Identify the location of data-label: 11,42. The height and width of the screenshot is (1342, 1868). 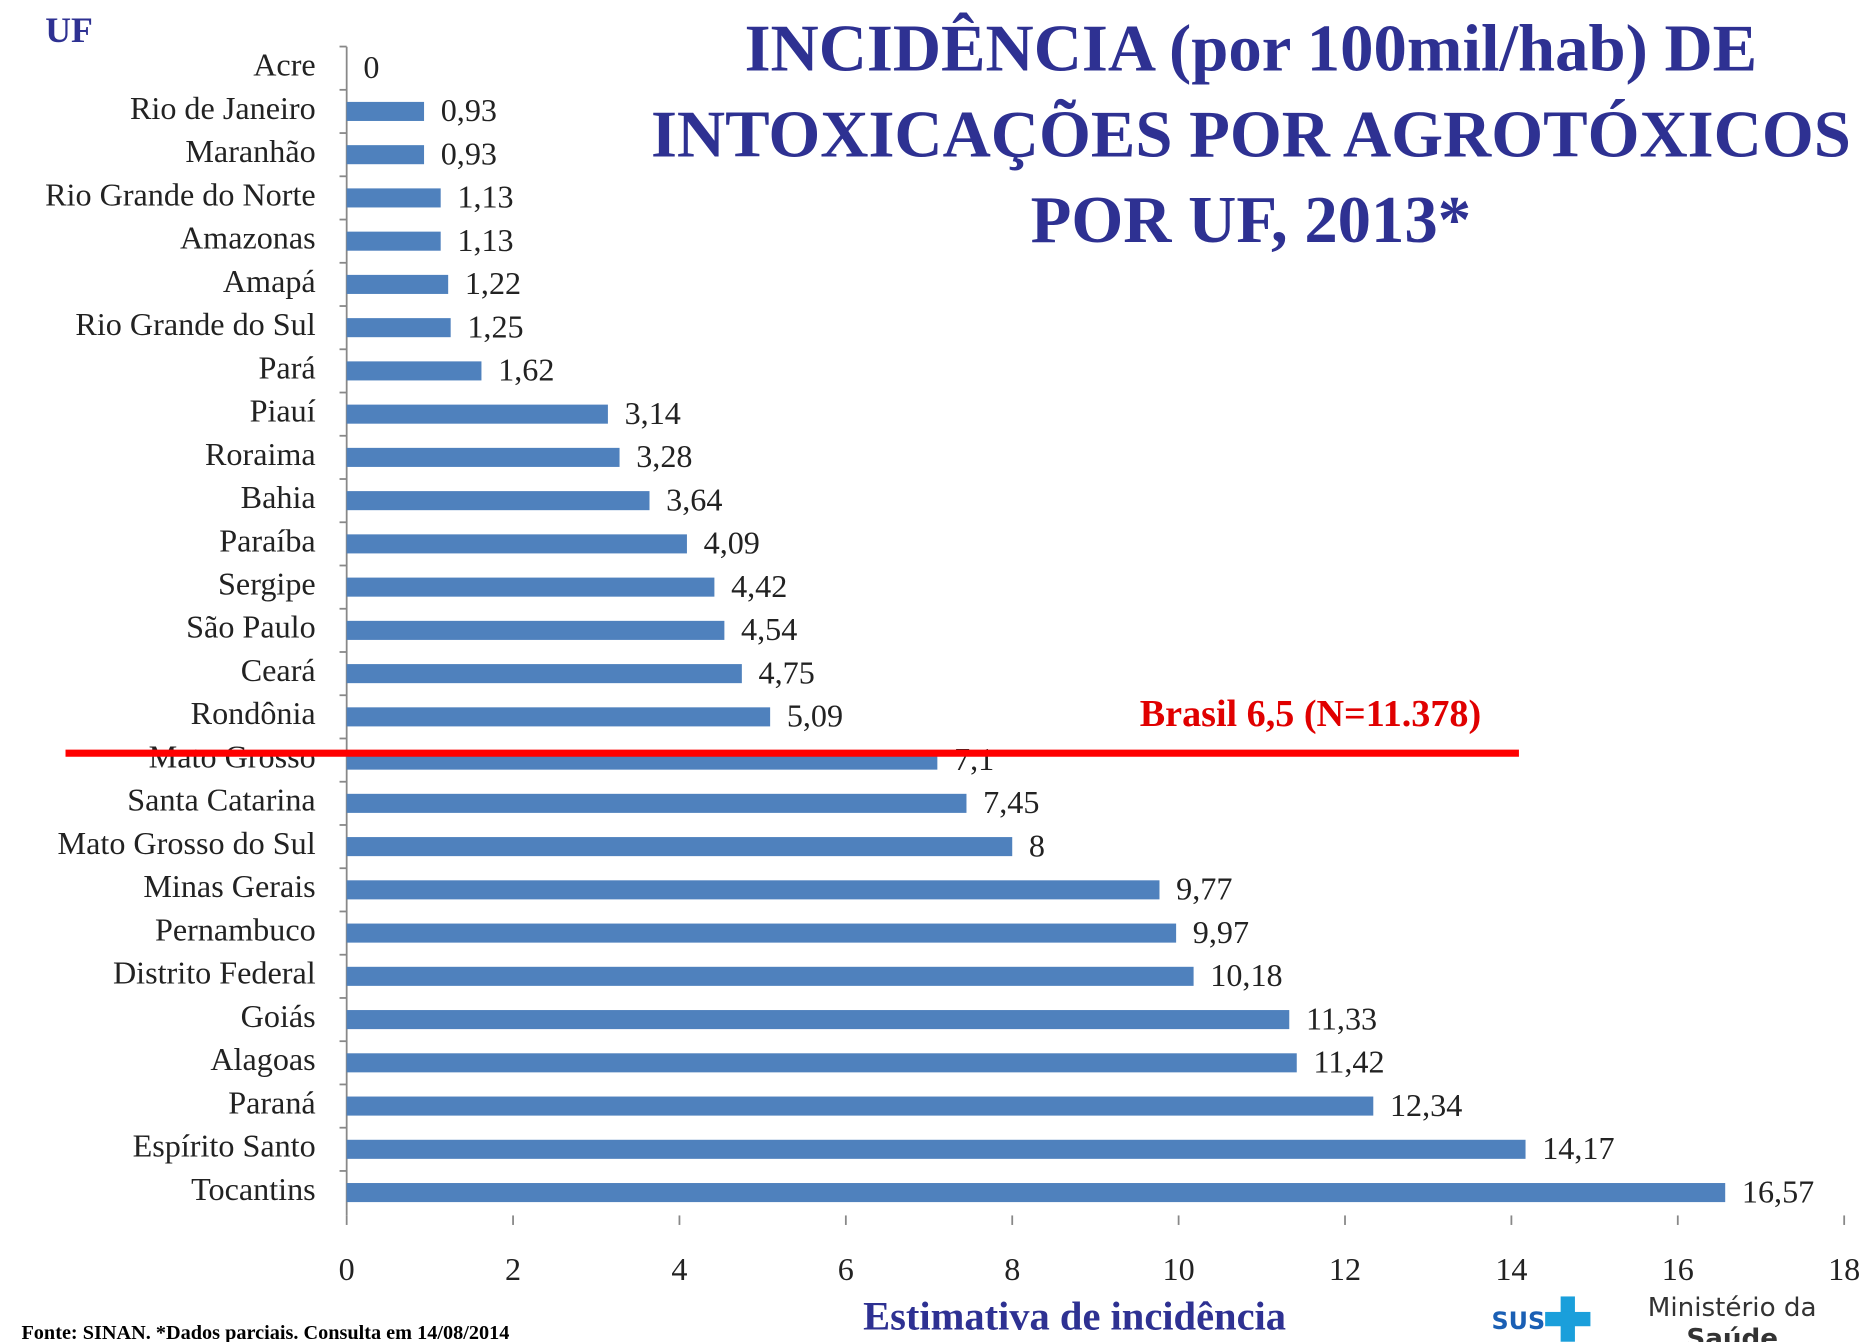
(1348, 1062).